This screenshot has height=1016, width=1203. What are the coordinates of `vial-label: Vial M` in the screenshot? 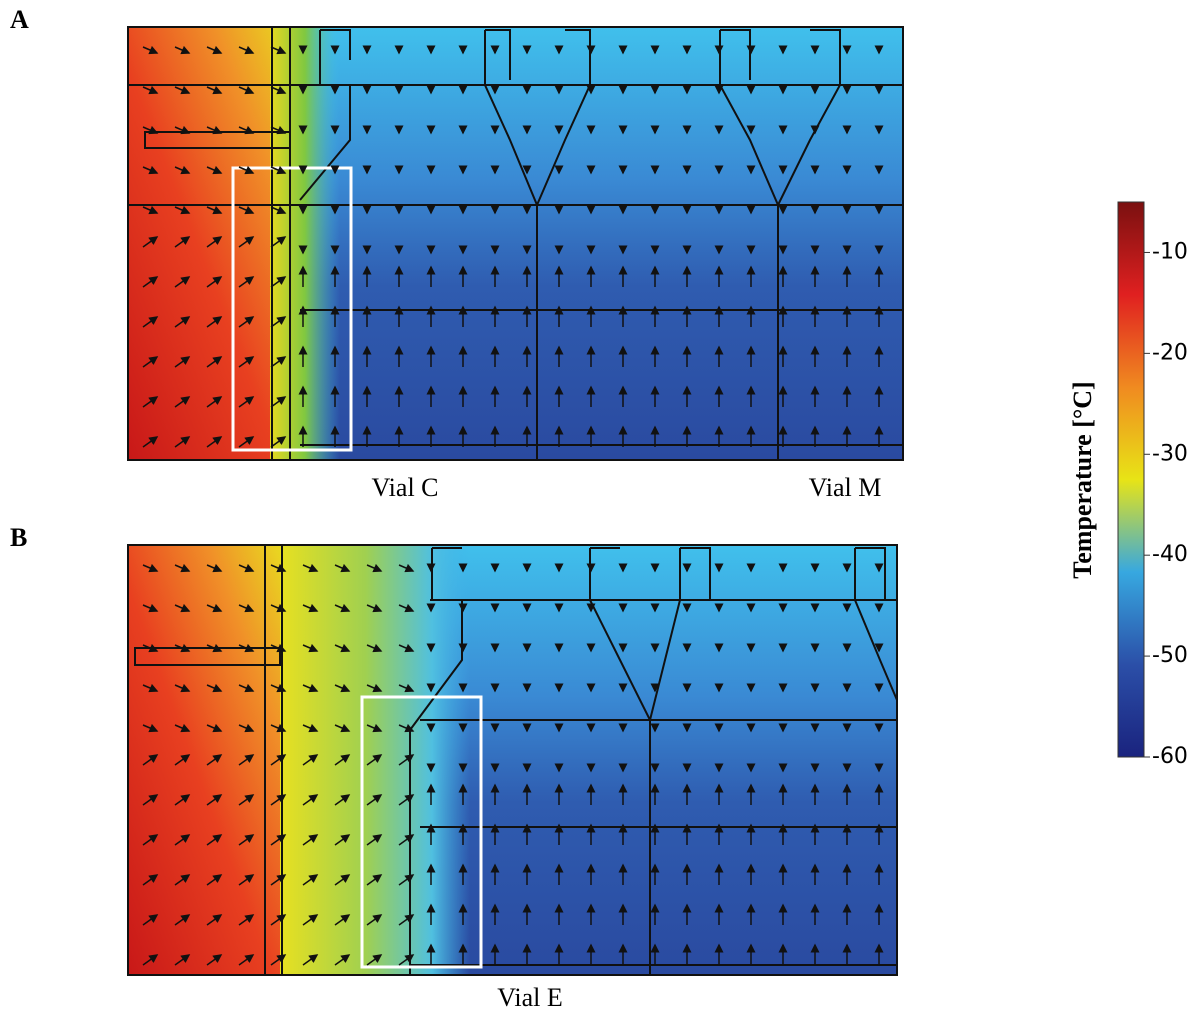 It's located at (845, 487).